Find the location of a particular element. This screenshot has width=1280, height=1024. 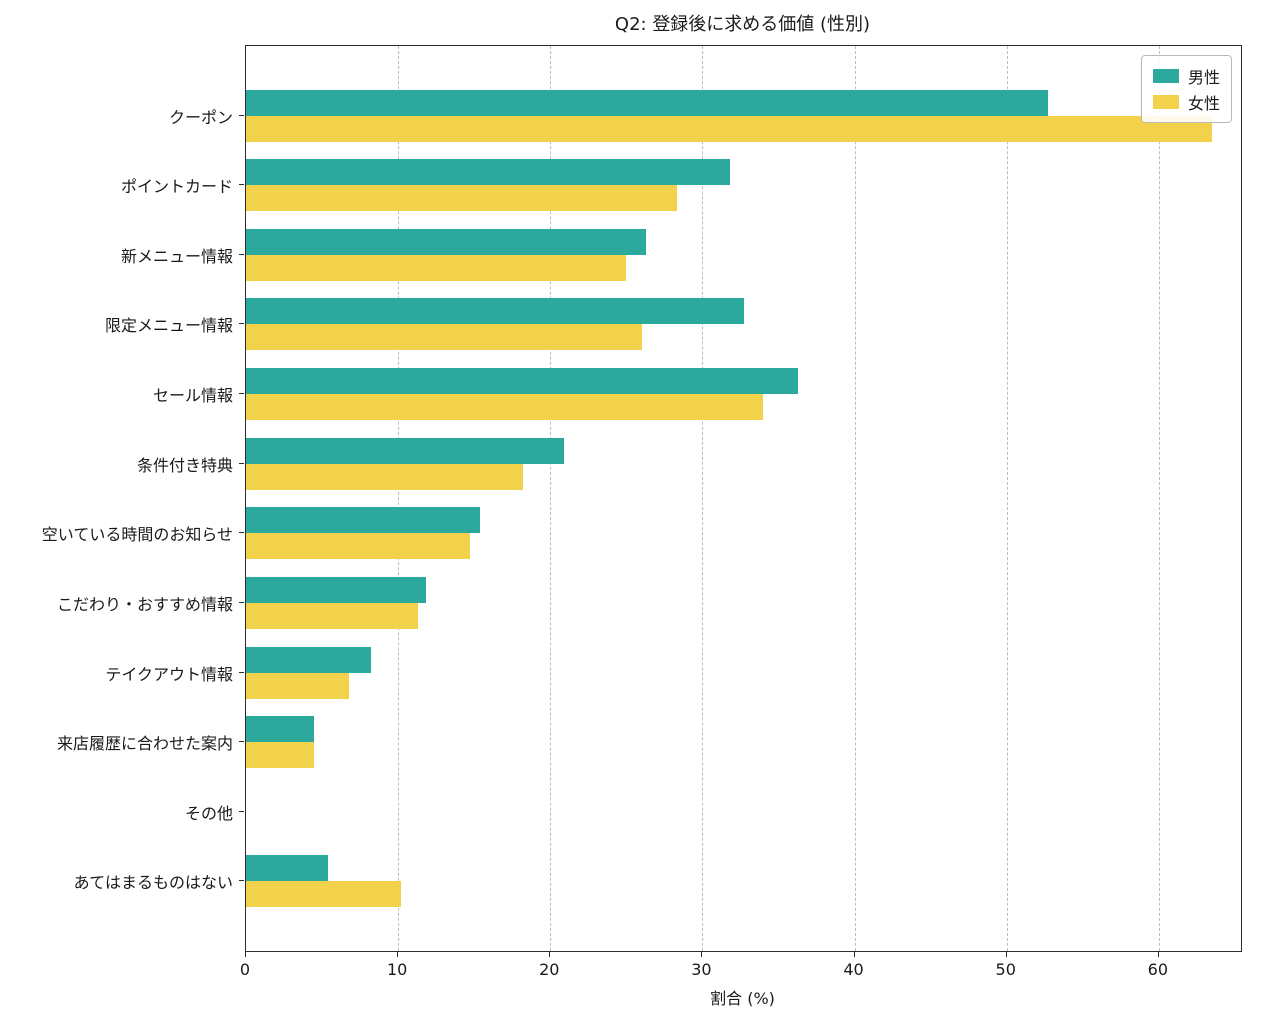

y-tick-label: テイクアウト情報 is located at coordinates (169, 674).